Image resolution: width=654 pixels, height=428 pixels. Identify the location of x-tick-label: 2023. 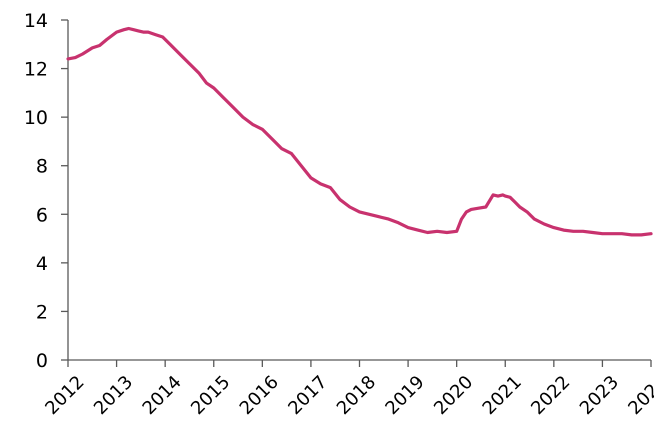
(599, 395).